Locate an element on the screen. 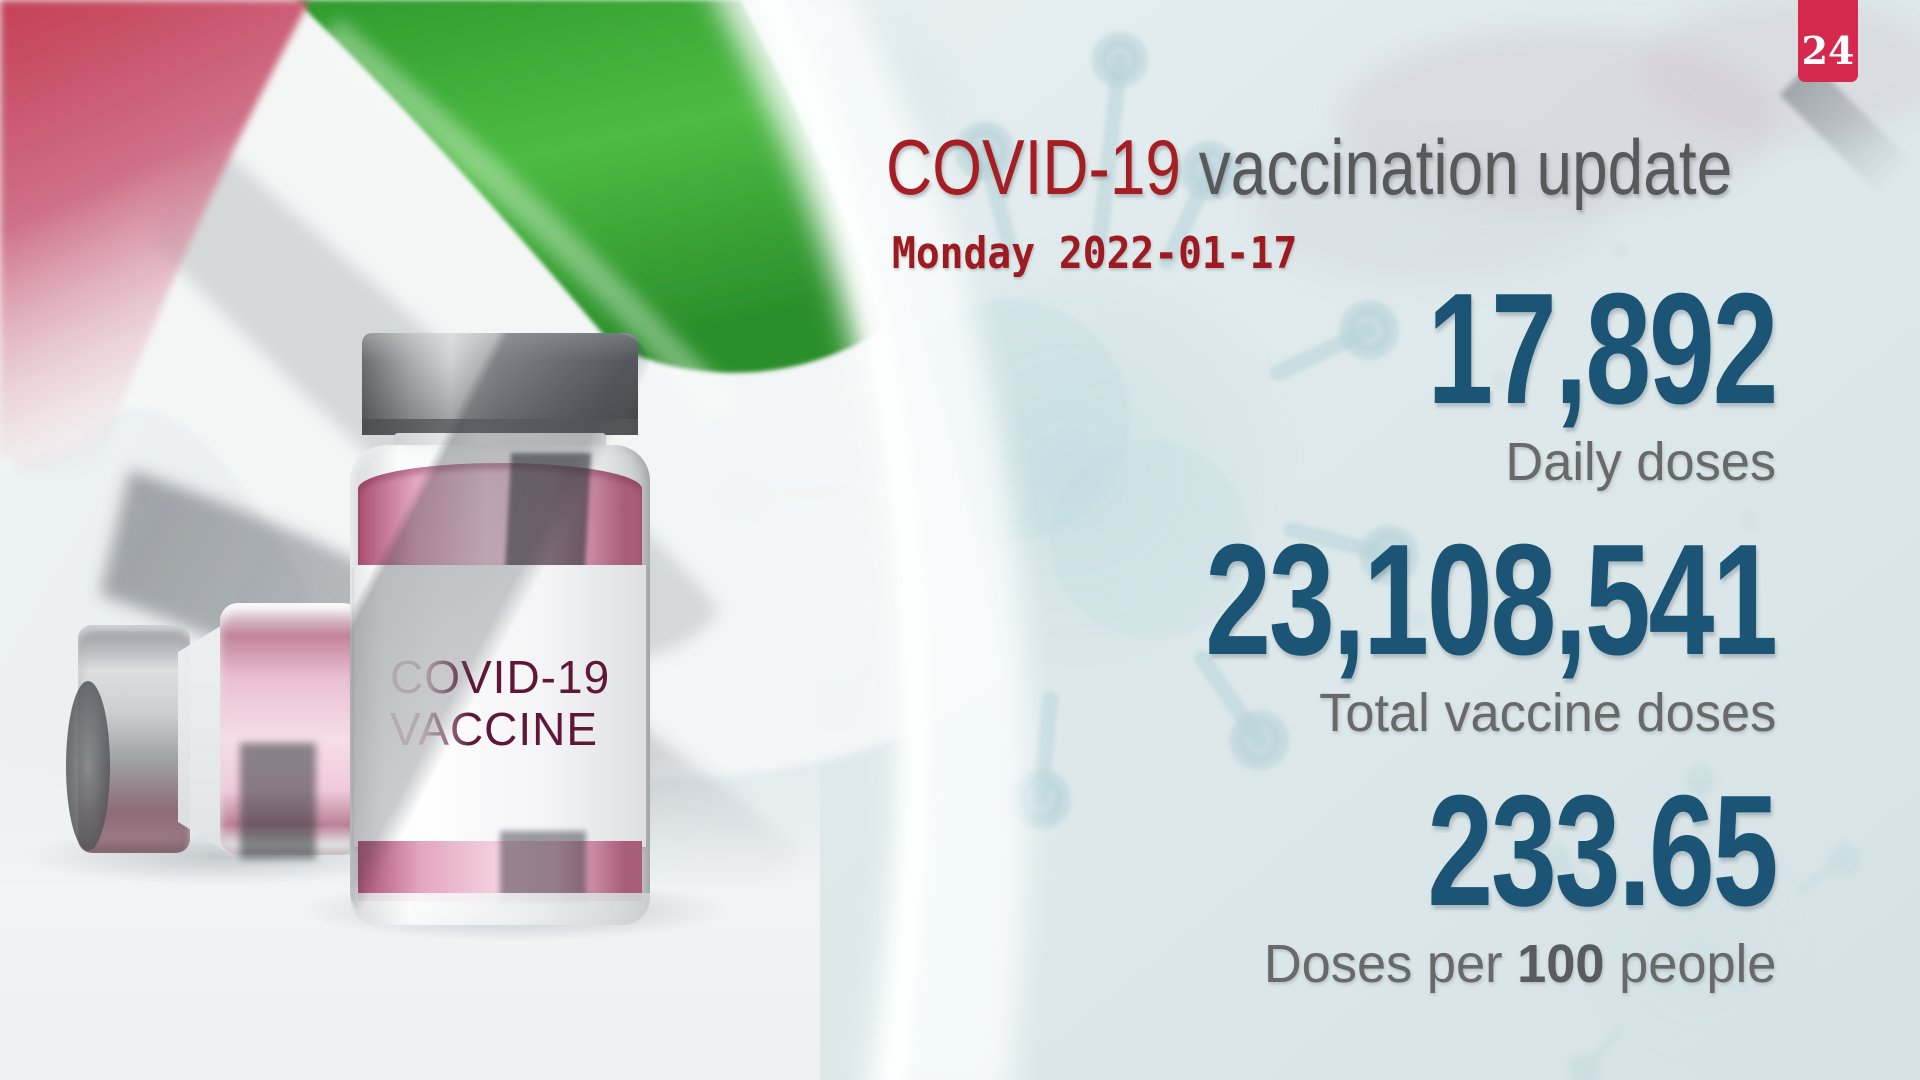  stat-label: Total vaccine doses is located at coordinates (1547, 713).